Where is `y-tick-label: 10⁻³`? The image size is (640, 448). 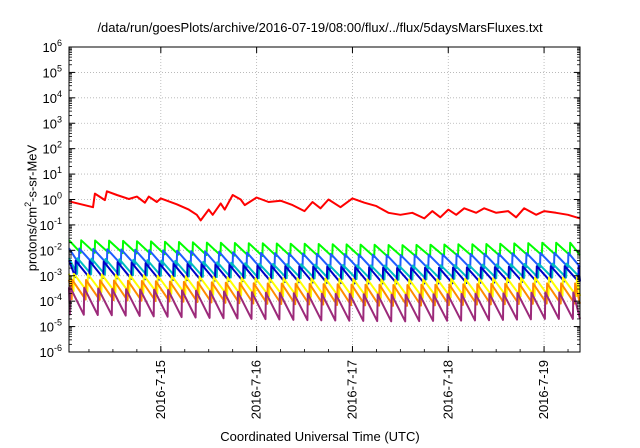
y-tick-label: 10⁻³ is located at coordinates (51, 275).